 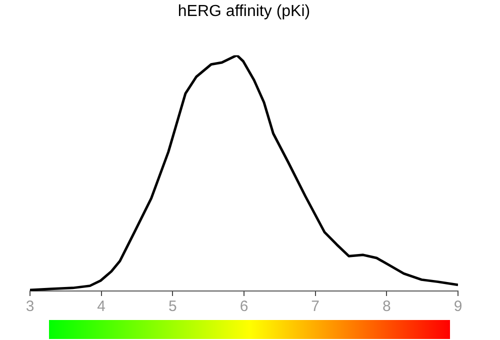 I want to click on x-tick-label: 6, so click(x=244, y=307).